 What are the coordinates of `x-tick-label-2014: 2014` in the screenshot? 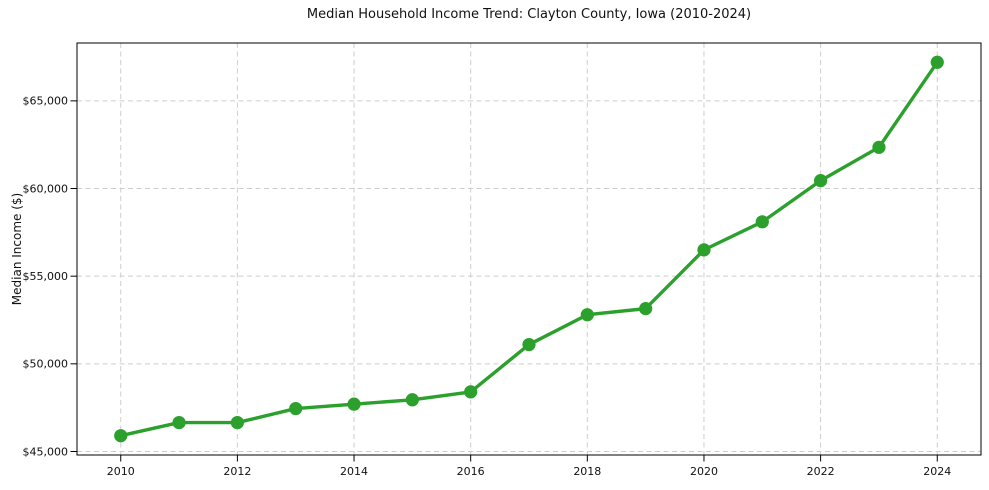 It's located at (354, 471).